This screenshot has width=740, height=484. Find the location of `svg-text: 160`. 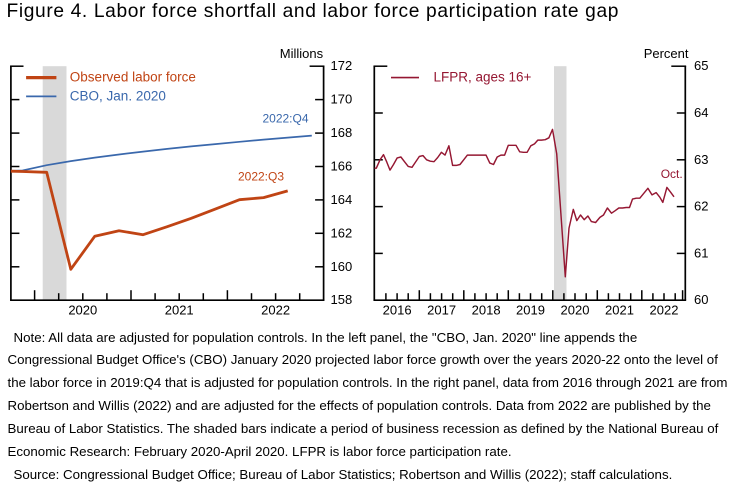

svg-text: 160 is located at coordinates (342, 266).